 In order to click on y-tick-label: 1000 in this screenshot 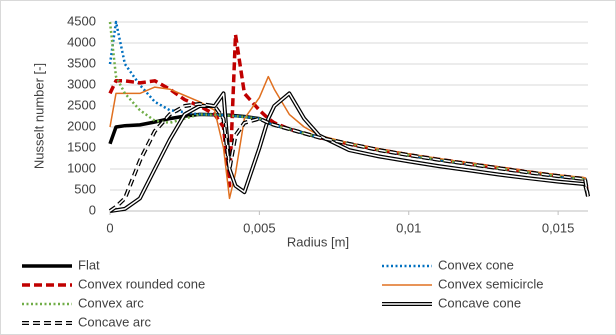, I will do `click(81, 167)`.